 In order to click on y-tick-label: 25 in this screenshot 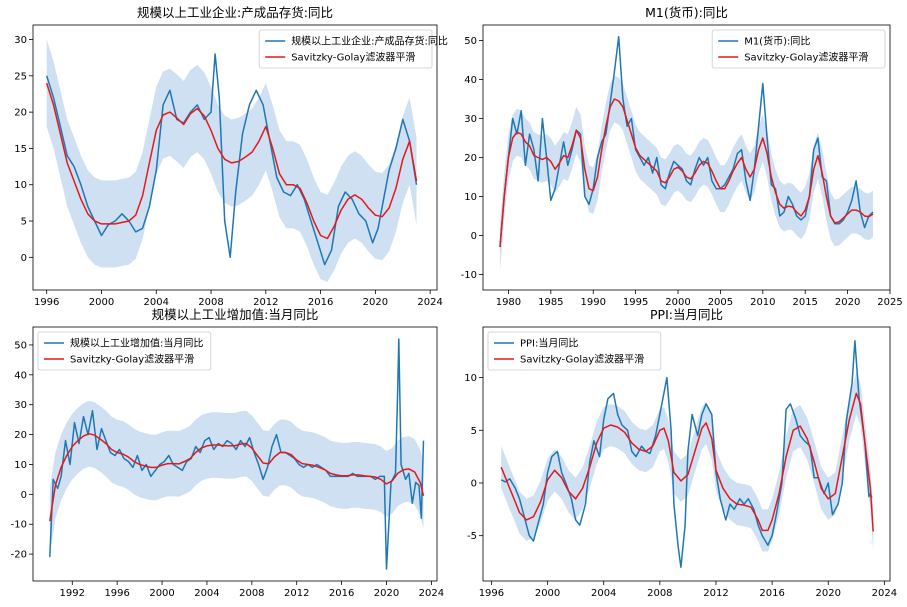, I will do `click(20, 76)`.